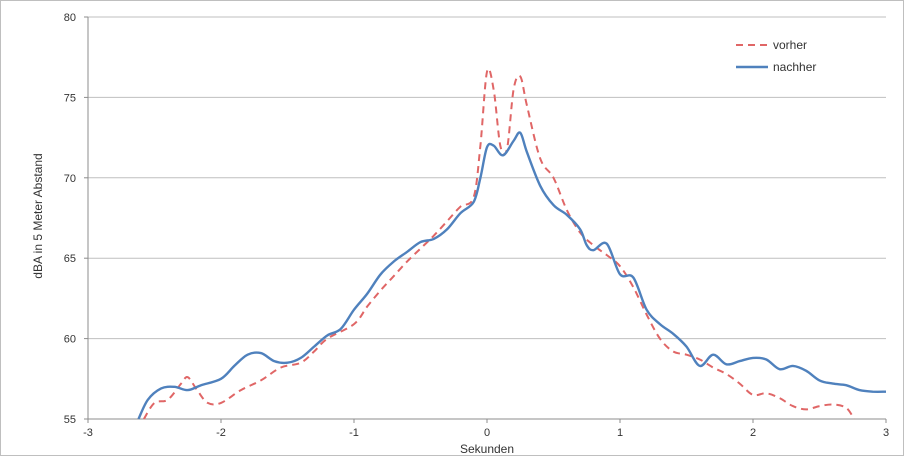 The width and height of the screenshot is (904, 456). I want to click on x-tick-label-5: 2, so click(753, 433).